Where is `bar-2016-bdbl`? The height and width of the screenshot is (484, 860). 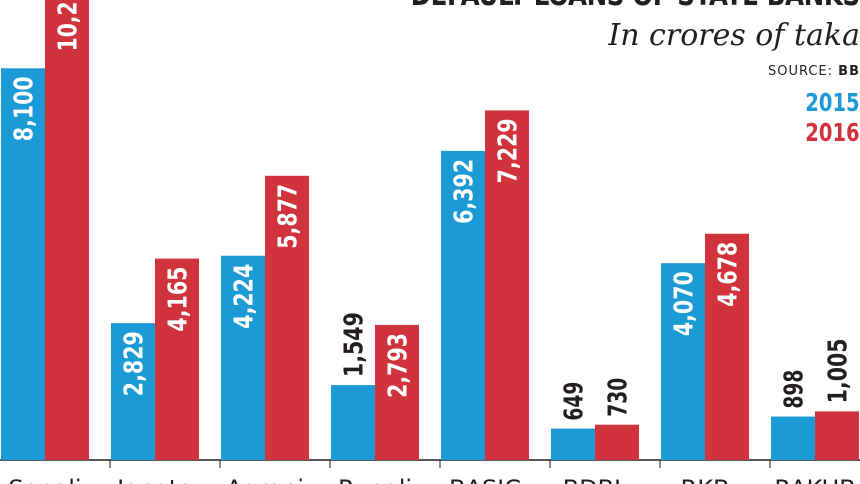 bar-2016-bdbl is located at coordinates (617, 442).